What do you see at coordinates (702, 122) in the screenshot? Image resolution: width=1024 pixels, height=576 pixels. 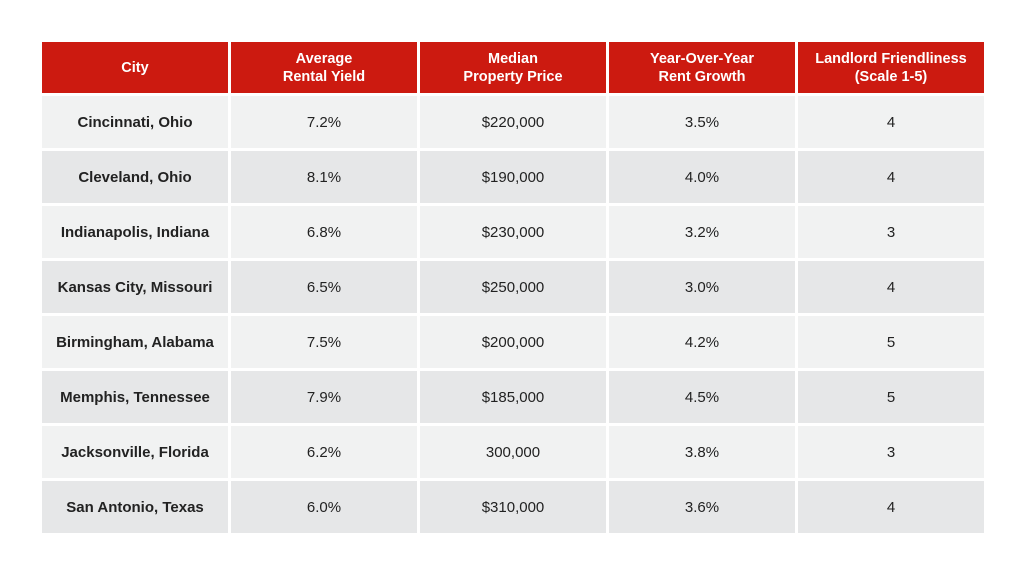 I see `cell-rent-growth: 3.5%` at bounding box center [702, 122].